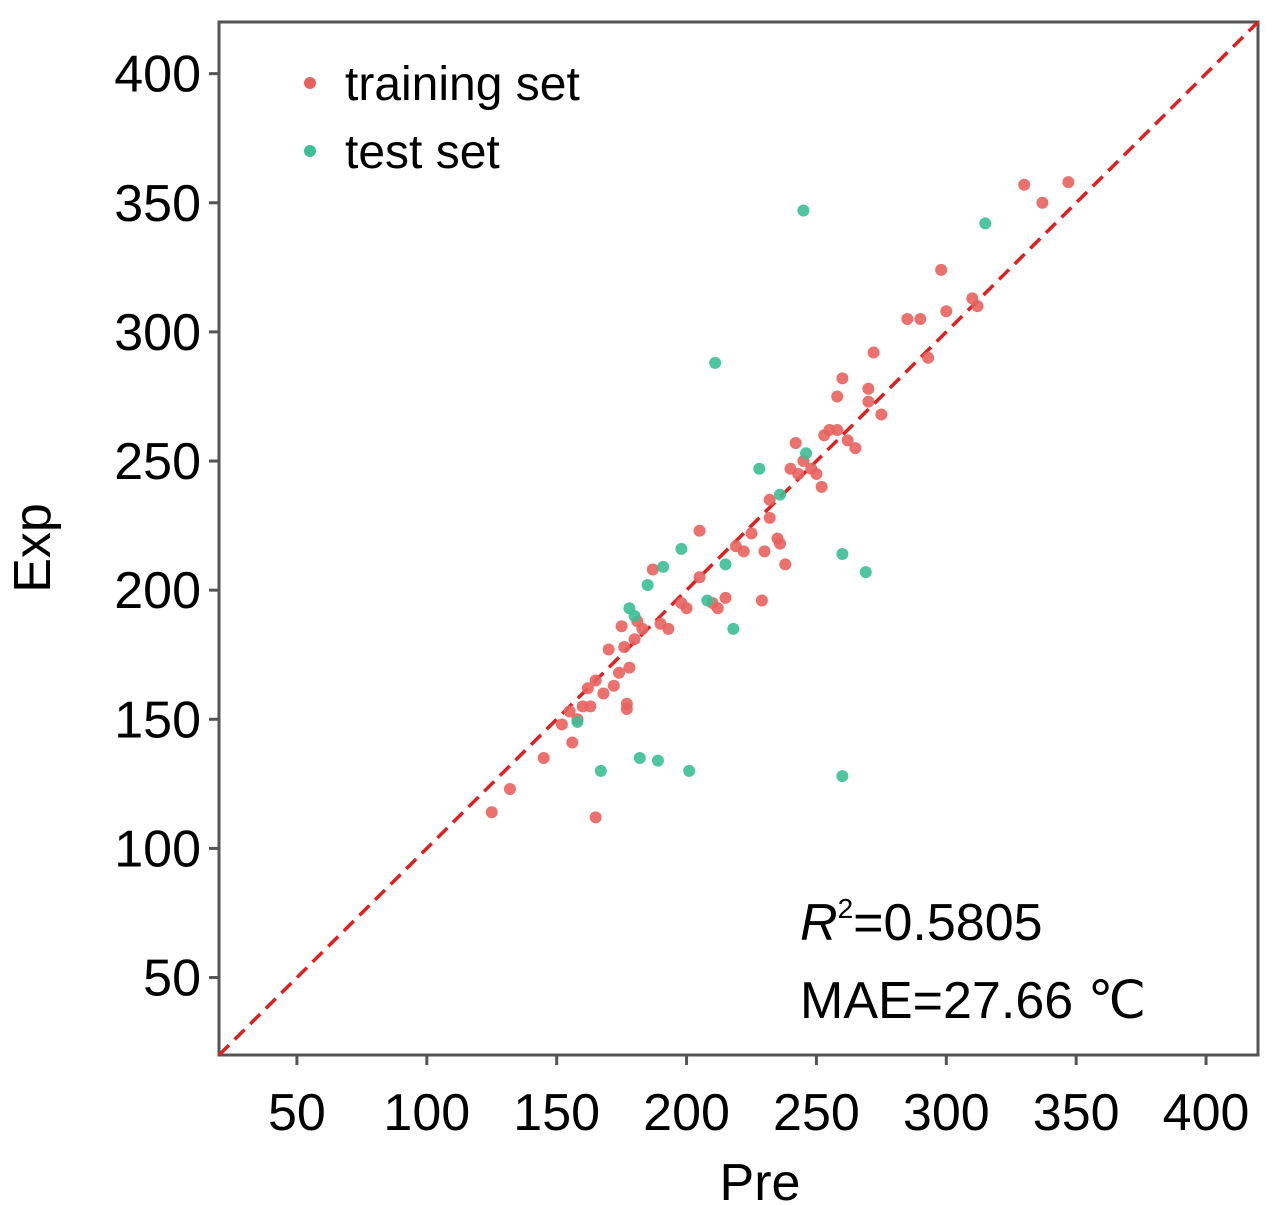  What do you see at coordinates (973, 961) in the screenshot?
I see `stats-annotation: R2=0.5805 MAE=27.66 ℃` at bounding box center [973, 961].